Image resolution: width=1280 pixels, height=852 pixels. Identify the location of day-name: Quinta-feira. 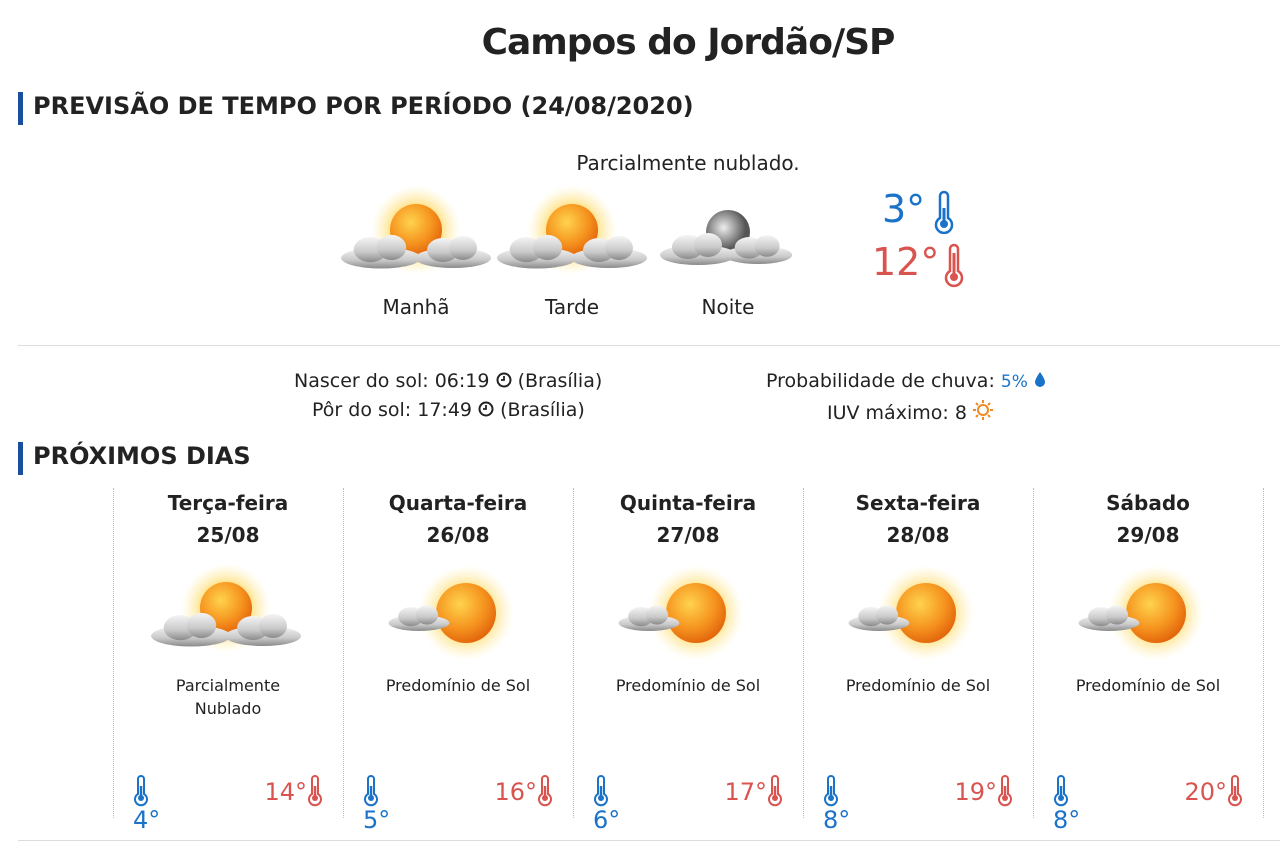
(688, 503).